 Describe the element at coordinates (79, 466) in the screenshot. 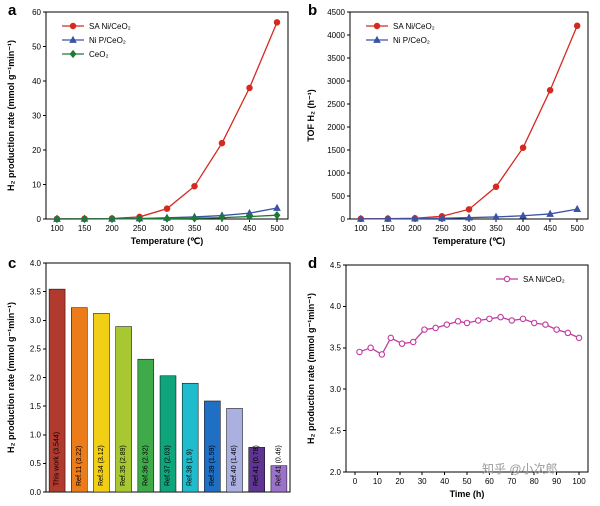

I see `svg-text: Ref.11 (3.22)` at that location.